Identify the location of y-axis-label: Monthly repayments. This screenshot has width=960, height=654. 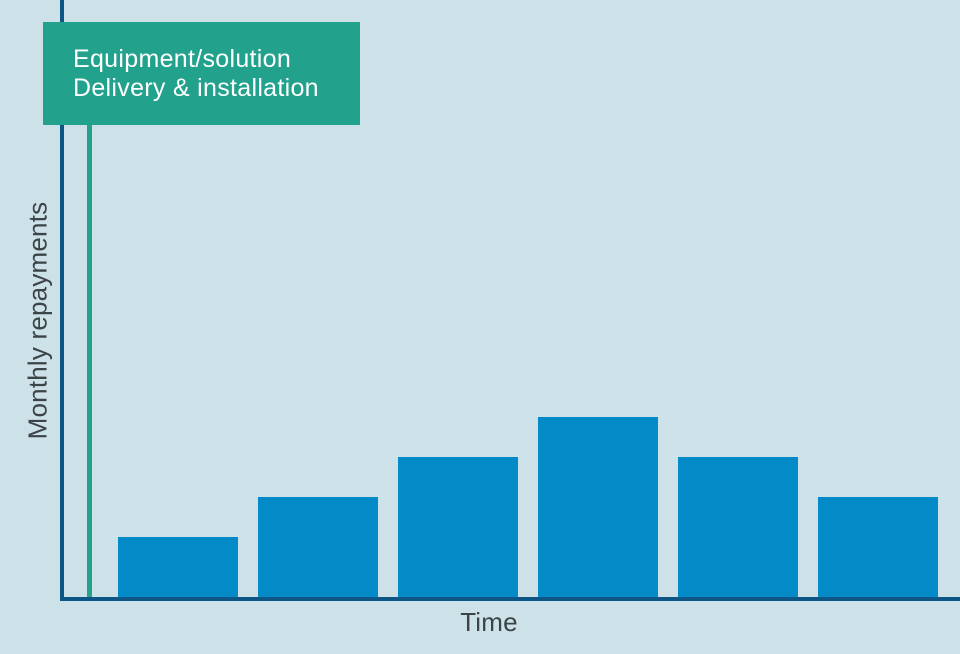
(37, 320).